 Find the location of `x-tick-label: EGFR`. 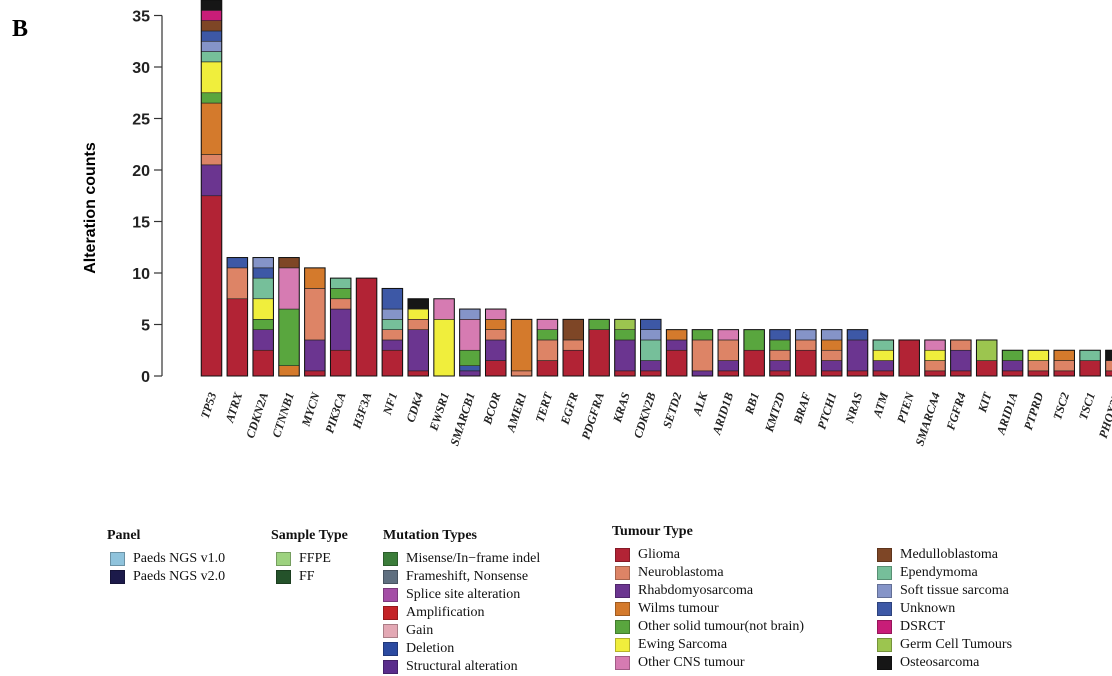

x-tick-label: EGFR is located at coordinates (569, 409).